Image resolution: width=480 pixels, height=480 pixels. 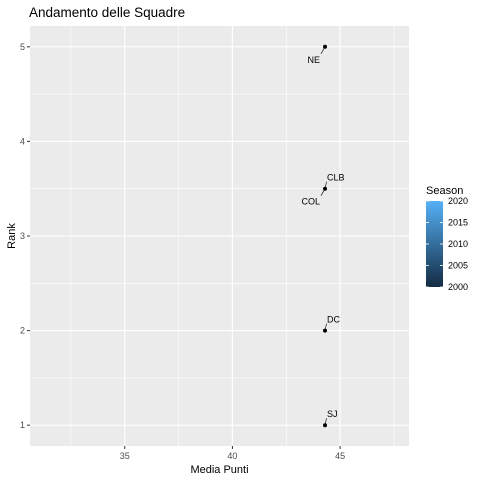 What do you see at coordinates (311, 202) in the screenshot?
I see `point-label: COL` at bounding box center [311, 202].